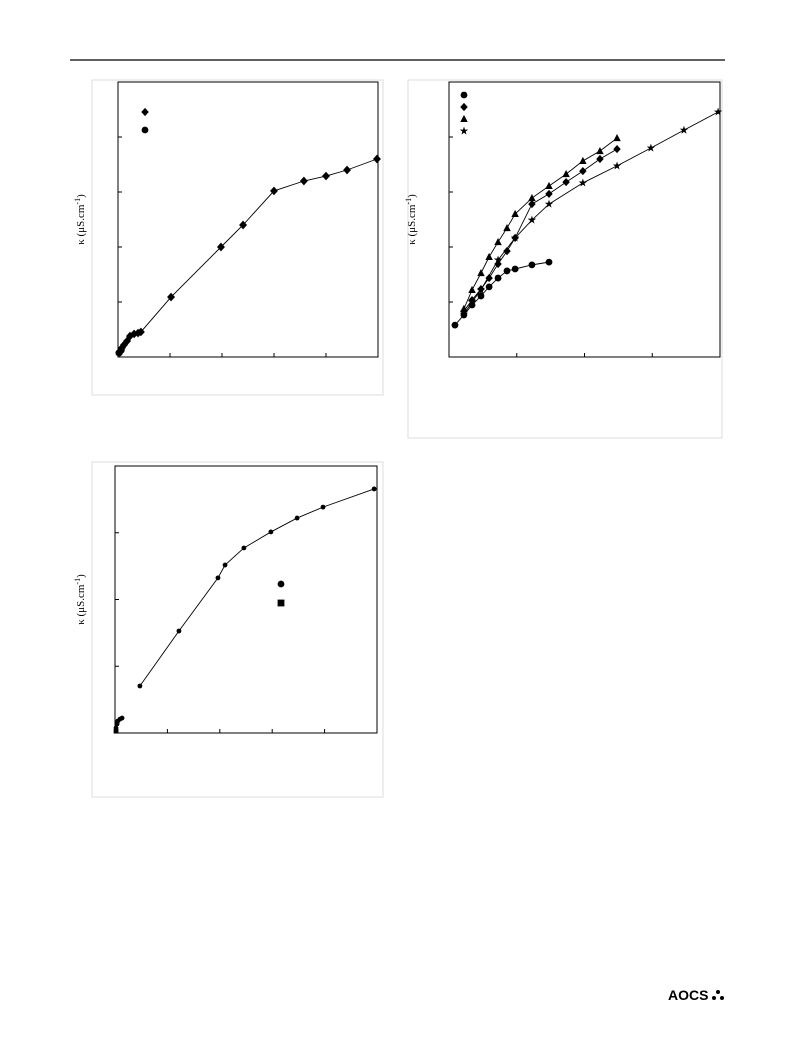 The height and width of the screenshot is (1053, 793). What do you see at coordinates (688, 995) in the screenshot?
I see `publisher-logo: AOCS` at bounding box center [688, 995].